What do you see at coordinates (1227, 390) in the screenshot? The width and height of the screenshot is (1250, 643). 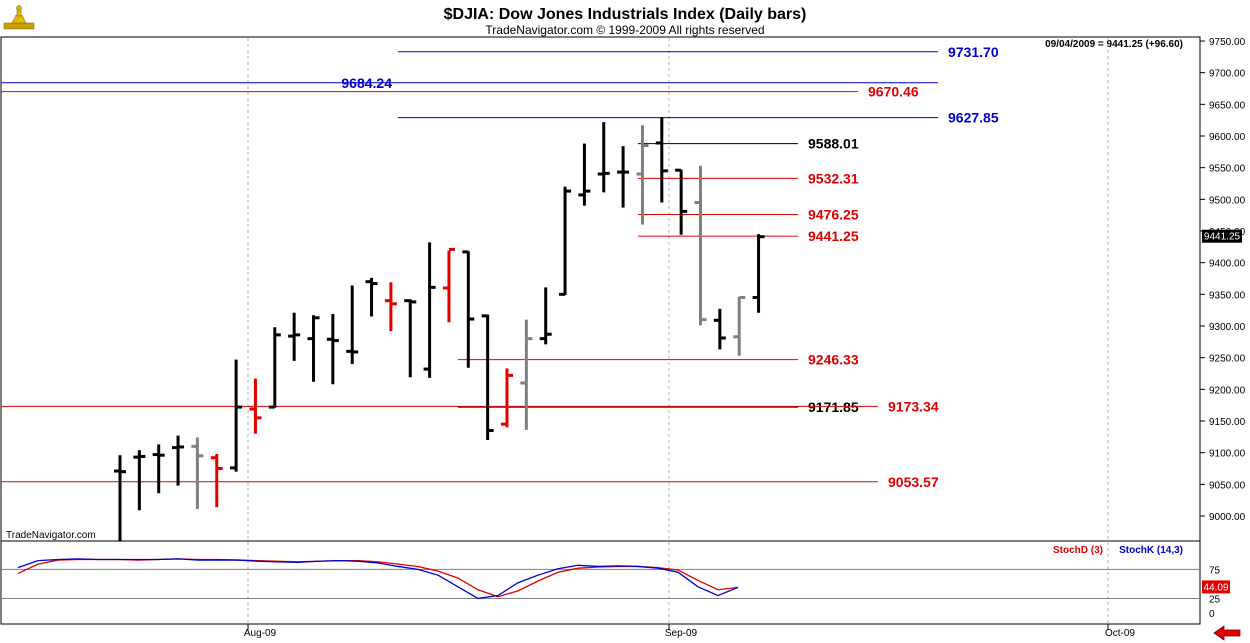 I see `y-tick-label: 9200.00` at bounding box center [1227, 390].